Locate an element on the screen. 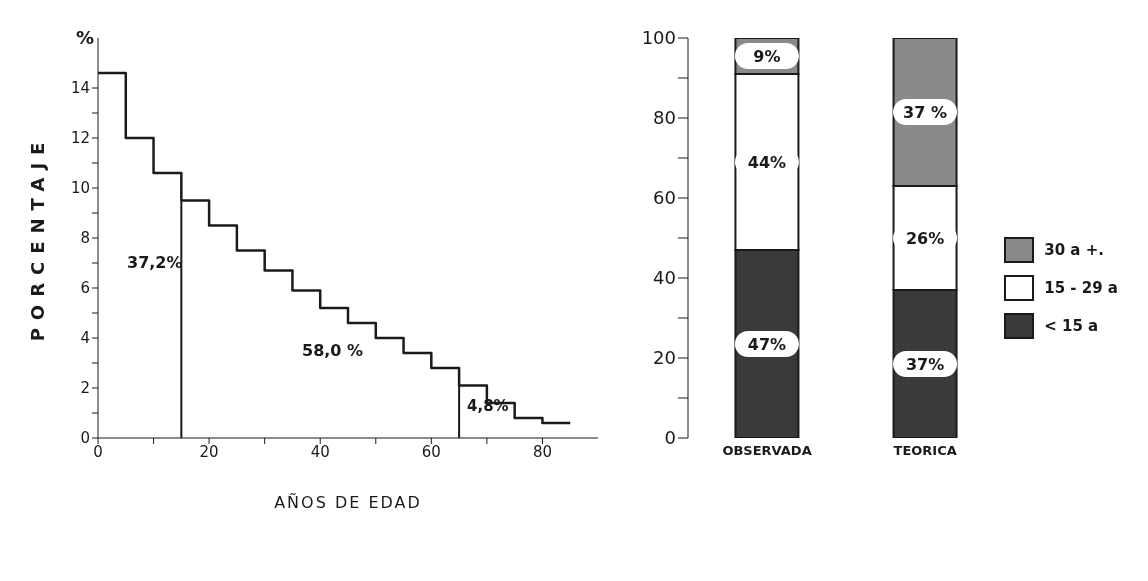 This screenshot has width=1148, height=581. x-tick-label: OBSERVADA is located at coordinates (767, 451).